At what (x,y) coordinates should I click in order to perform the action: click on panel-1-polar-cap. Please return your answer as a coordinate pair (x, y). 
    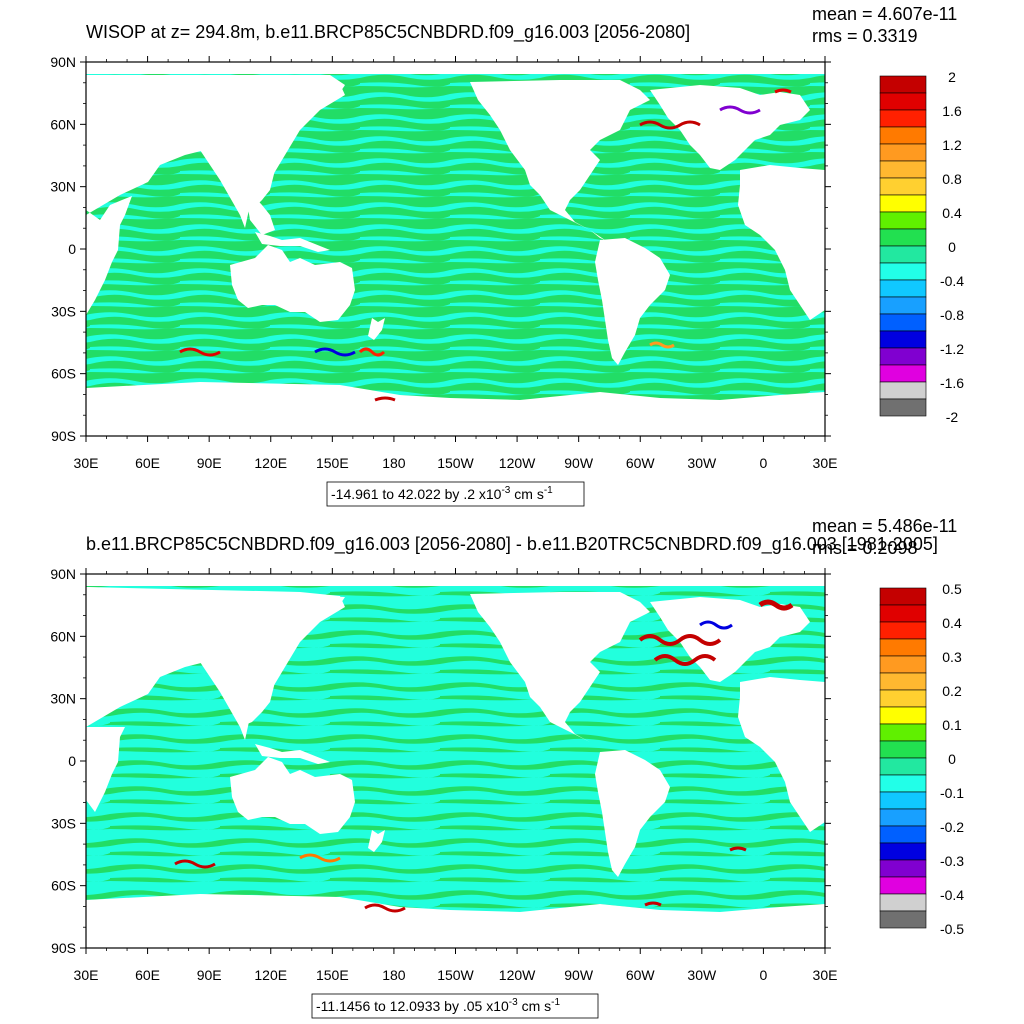
    Looking at the image, I should click on (455, 68).